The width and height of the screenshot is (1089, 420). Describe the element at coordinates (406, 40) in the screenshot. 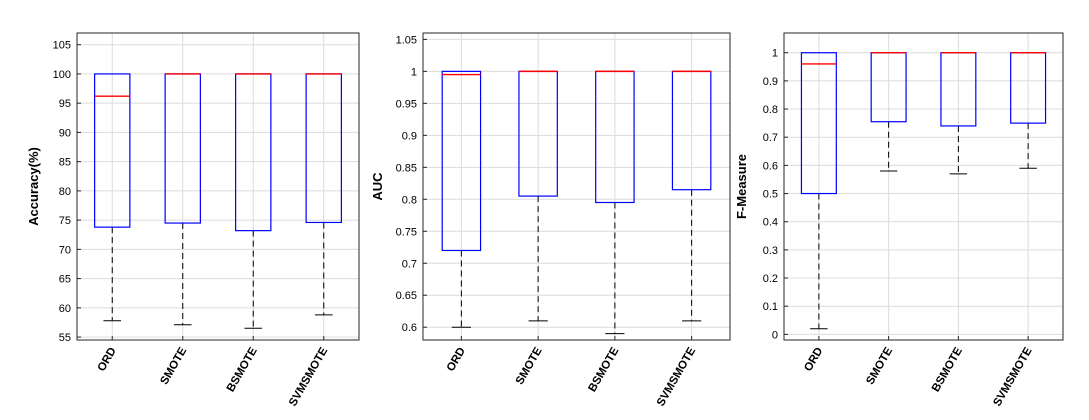

I see `y-tick-label: 1.05` at that location.